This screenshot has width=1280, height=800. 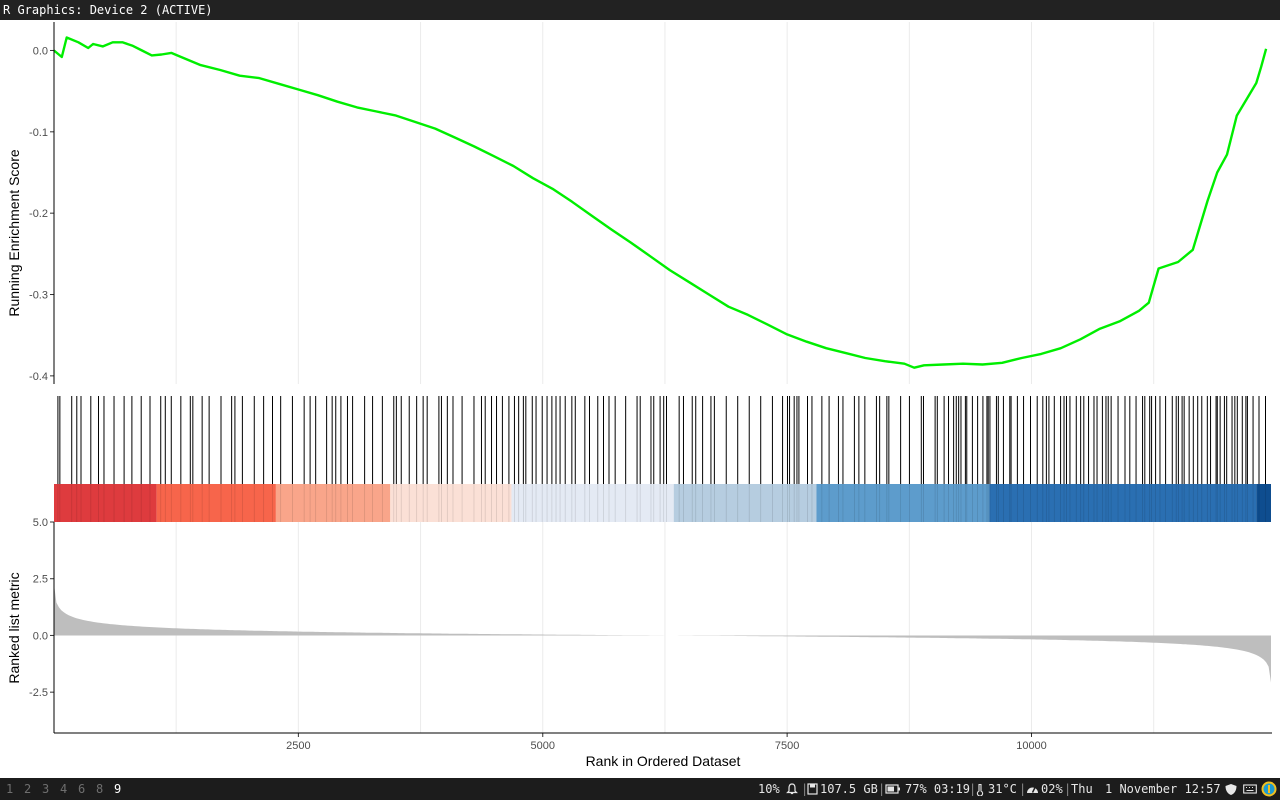 What do you see at coordinates (100, 789) in the screenshot?
I see `workspace-8: 8` at bounding box center [100, 789].